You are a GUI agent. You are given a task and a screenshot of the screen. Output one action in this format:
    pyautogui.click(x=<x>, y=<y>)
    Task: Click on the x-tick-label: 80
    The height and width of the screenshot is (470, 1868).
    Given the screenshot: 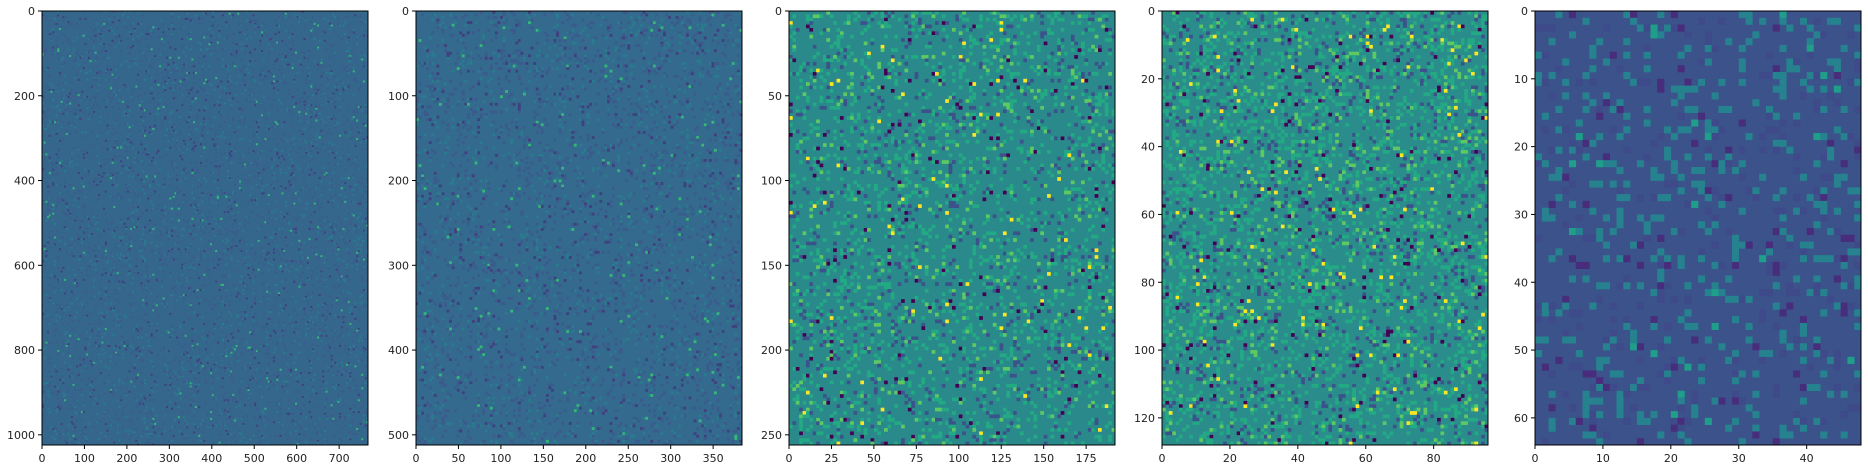 What is the action you would take?
    pyautogui.click(x=1434, y=458)
    